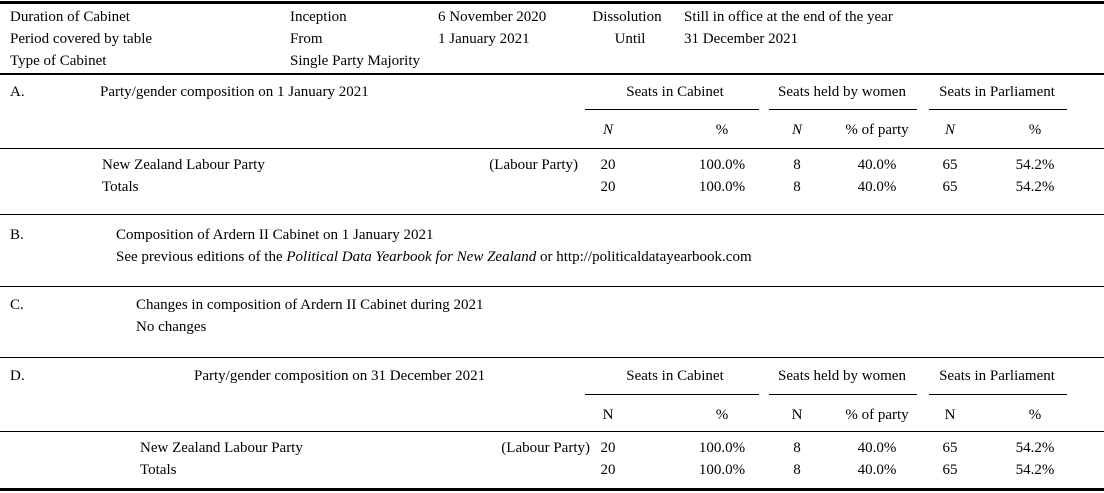 The width and height of the screenshot is (1104, 493). Describe the element at coordinates (552, 286) in the screenshot. I see `section-b-end-rule` at that location.